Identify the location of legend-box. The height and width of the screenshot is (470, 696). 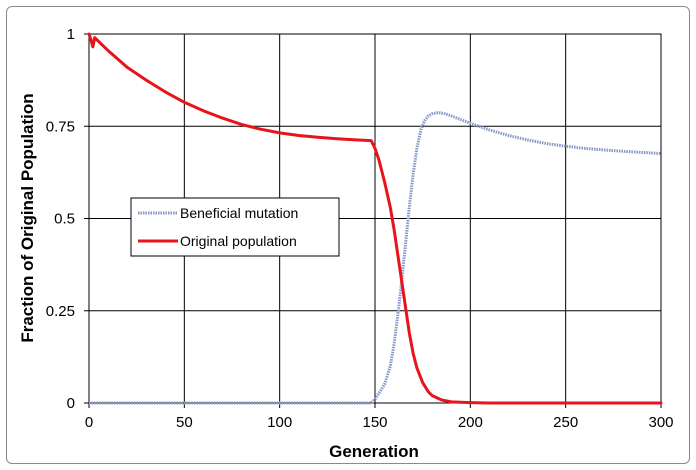
(235, 227).